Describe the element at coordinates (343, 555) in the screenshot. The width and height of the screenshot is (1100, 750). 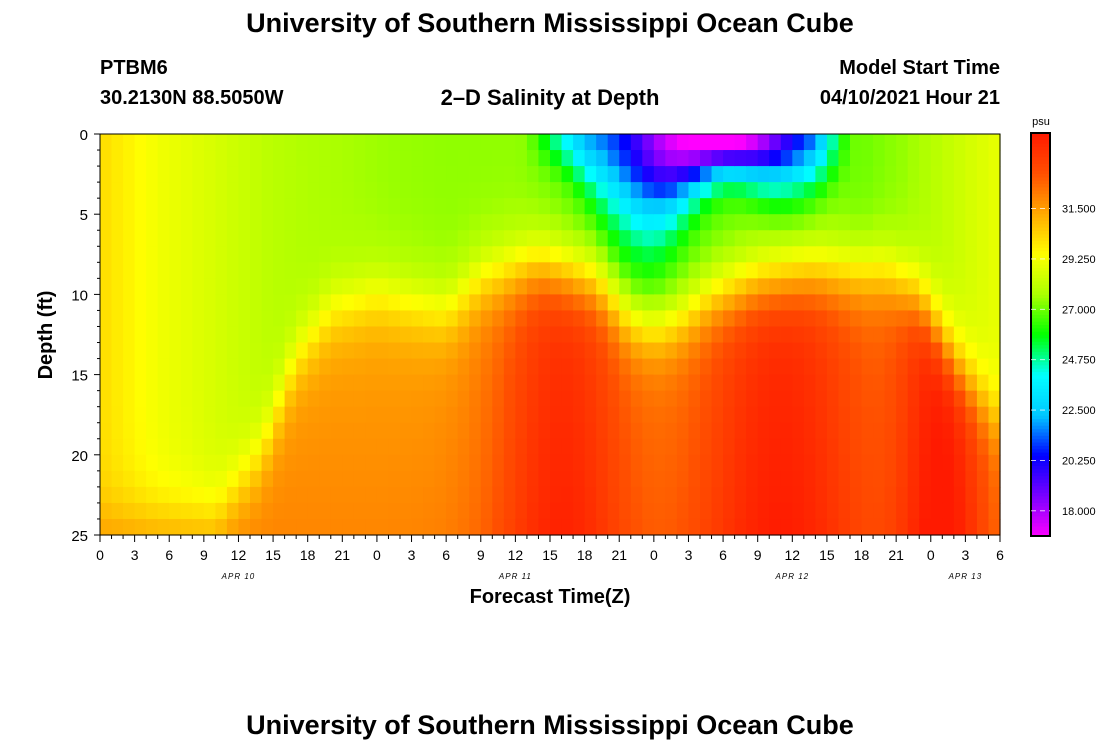
I see `x-tick-label: 21` at that location.